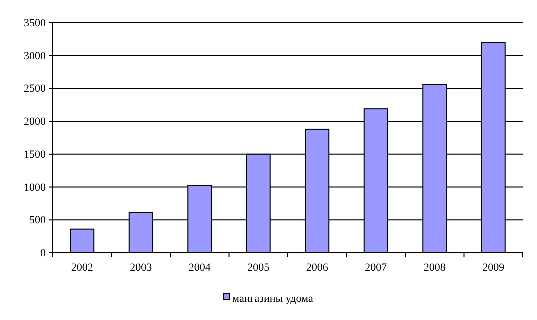 This screenshot has height=320, width=537. I want to click on x-tick-label: 2002, so click(82, 268).